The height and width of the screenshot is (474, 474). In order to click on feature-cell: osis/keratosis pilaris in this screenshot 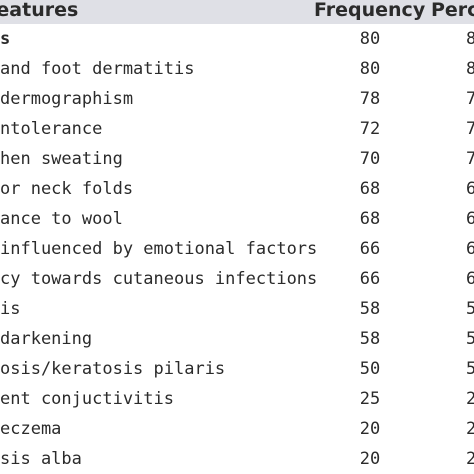, I will do `click(113, 369)`.